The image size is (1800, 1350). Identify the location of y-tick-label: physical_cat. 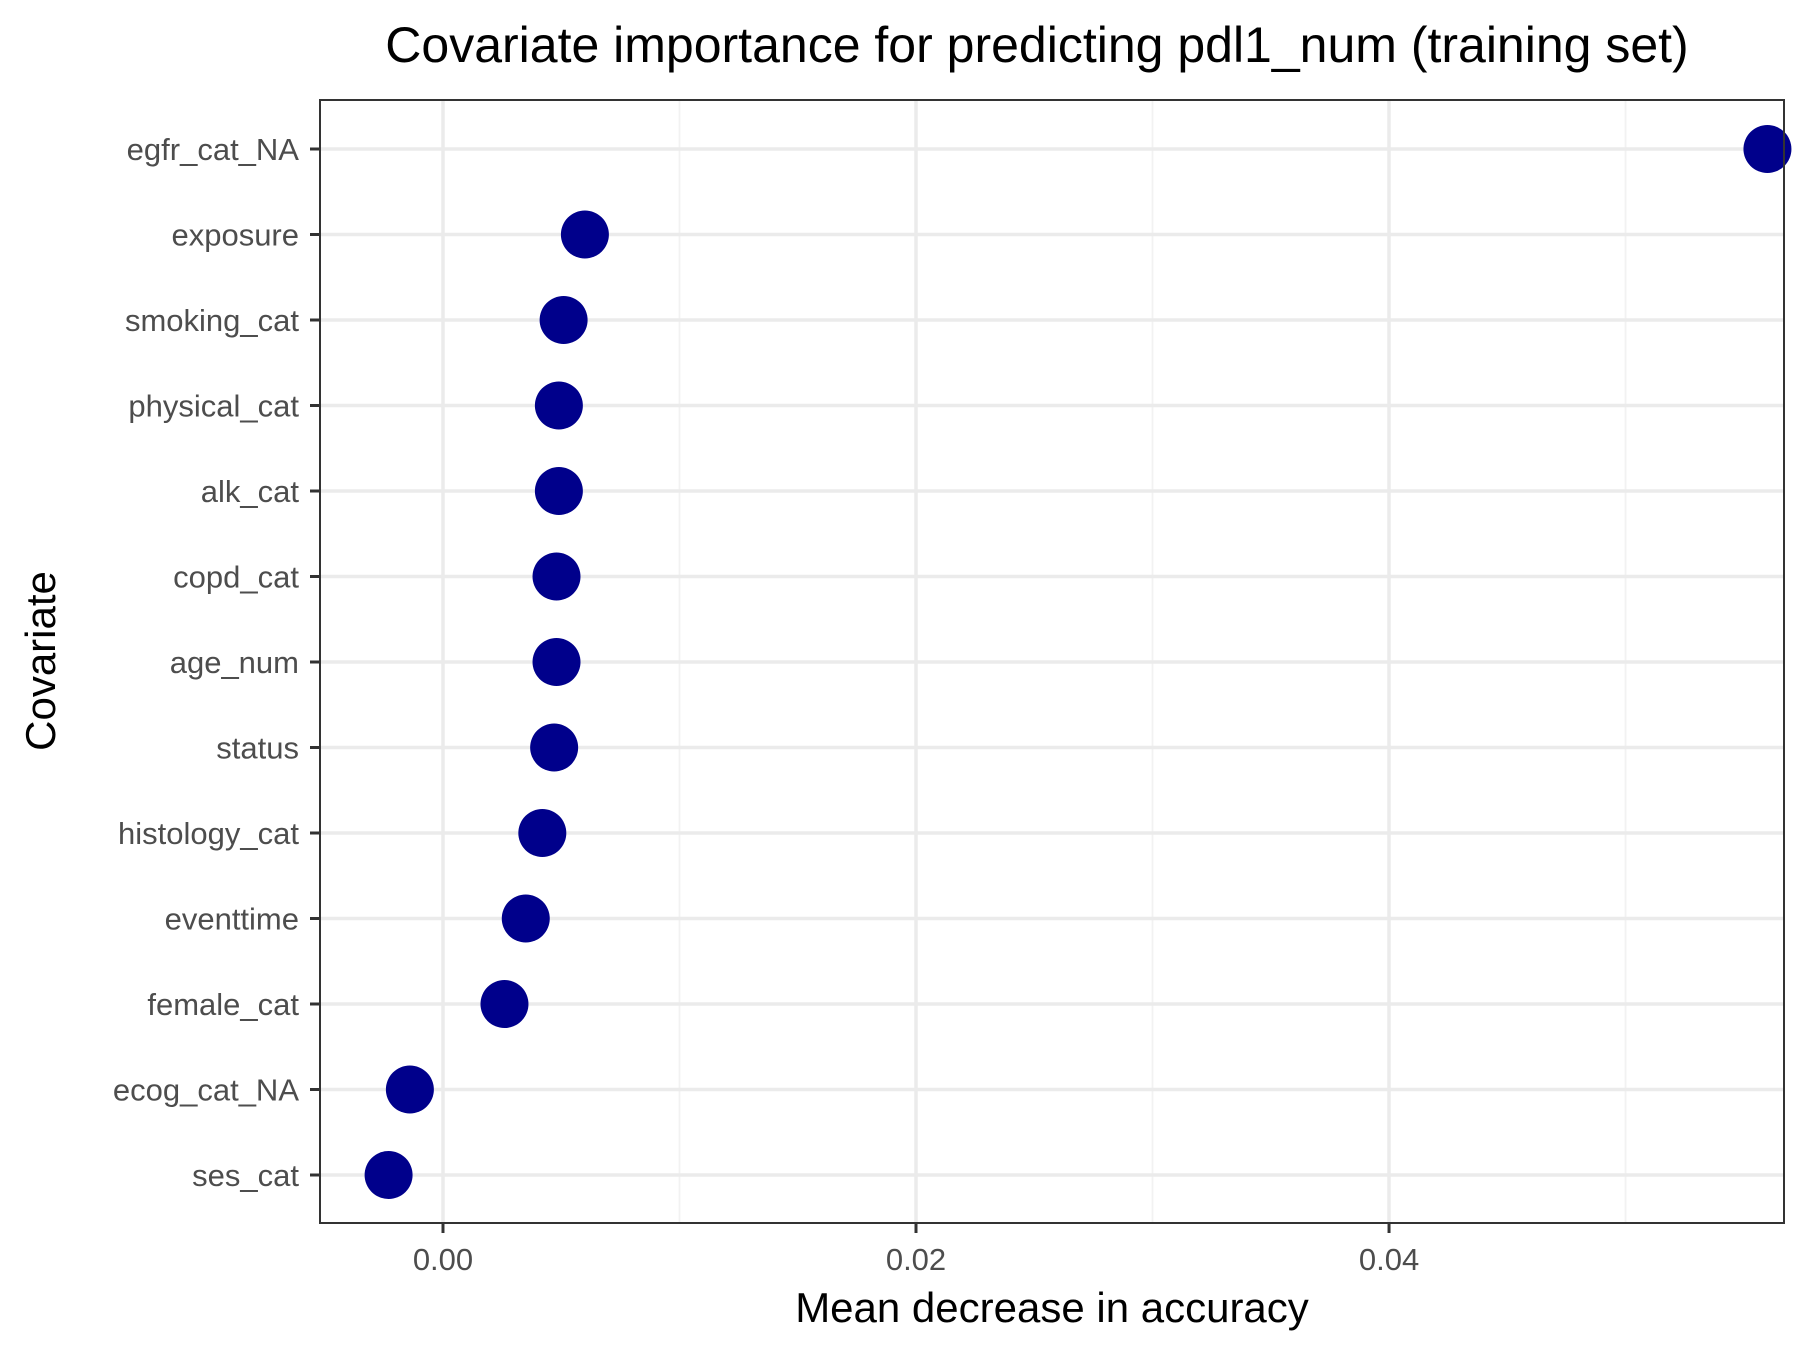
(213, 406).